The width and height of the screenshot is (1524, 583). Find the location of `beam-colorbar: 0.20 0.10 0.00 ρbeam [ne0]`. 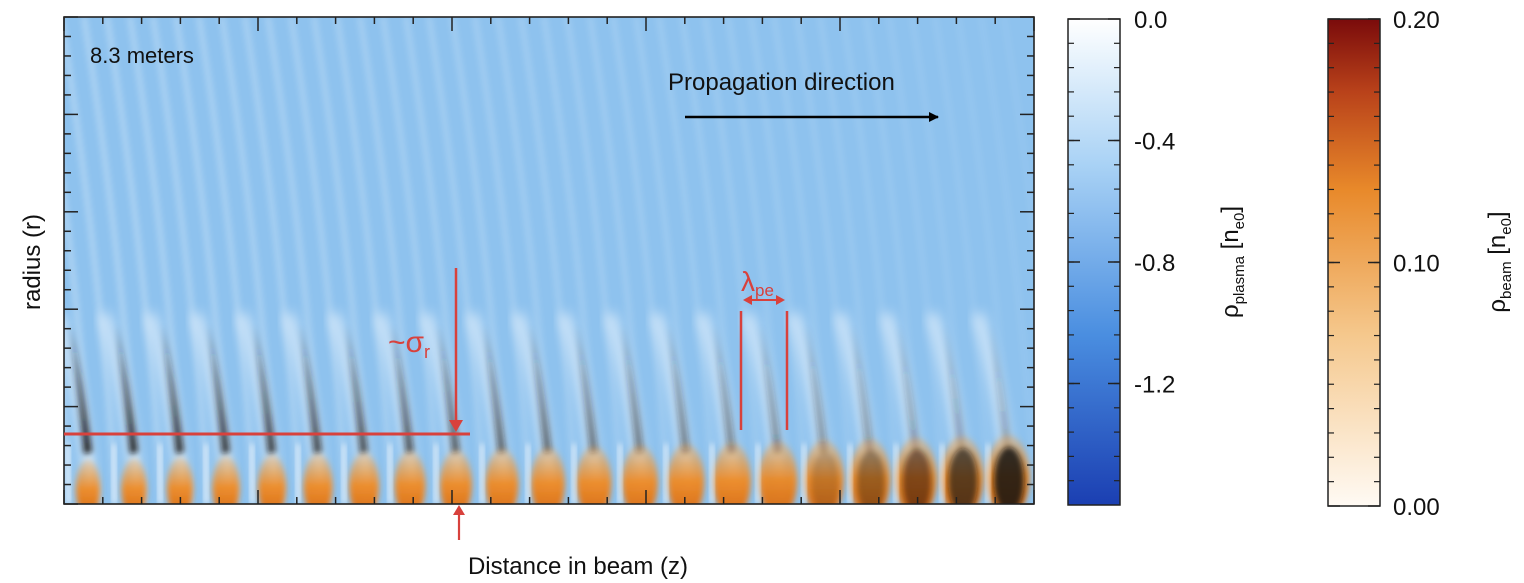

beam-colorbar: 0.20 0.10 0.00 ρbeam [ne0] is located at coordinates (1421, 264).